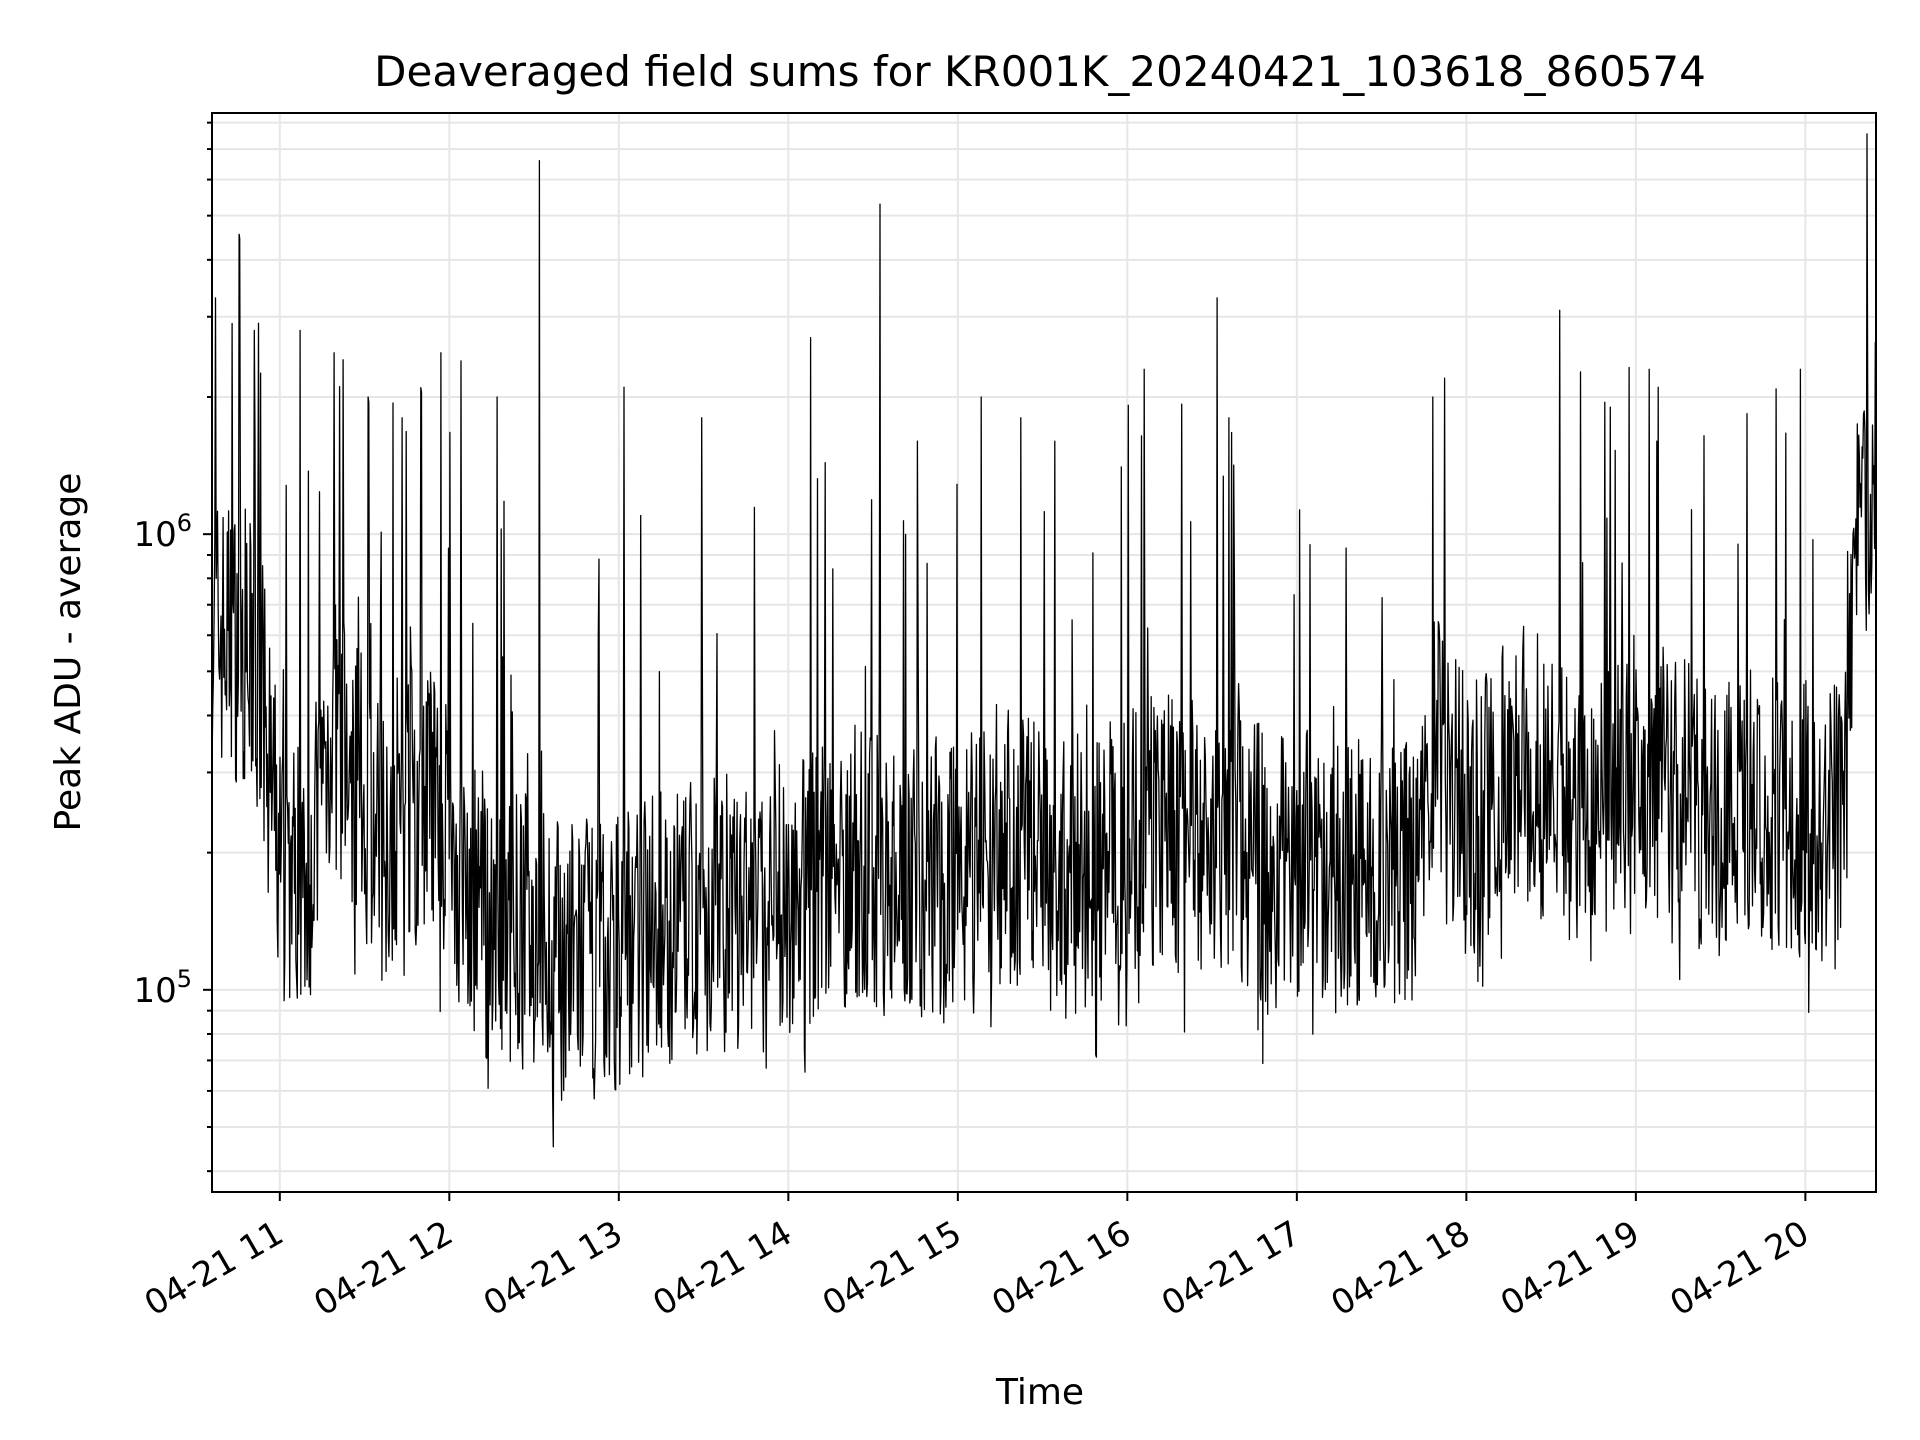 Image resolution: width=1920 pixels, height=1440 pixels. I want to click on y-tick-label: 10⁶, so click(162, 532).